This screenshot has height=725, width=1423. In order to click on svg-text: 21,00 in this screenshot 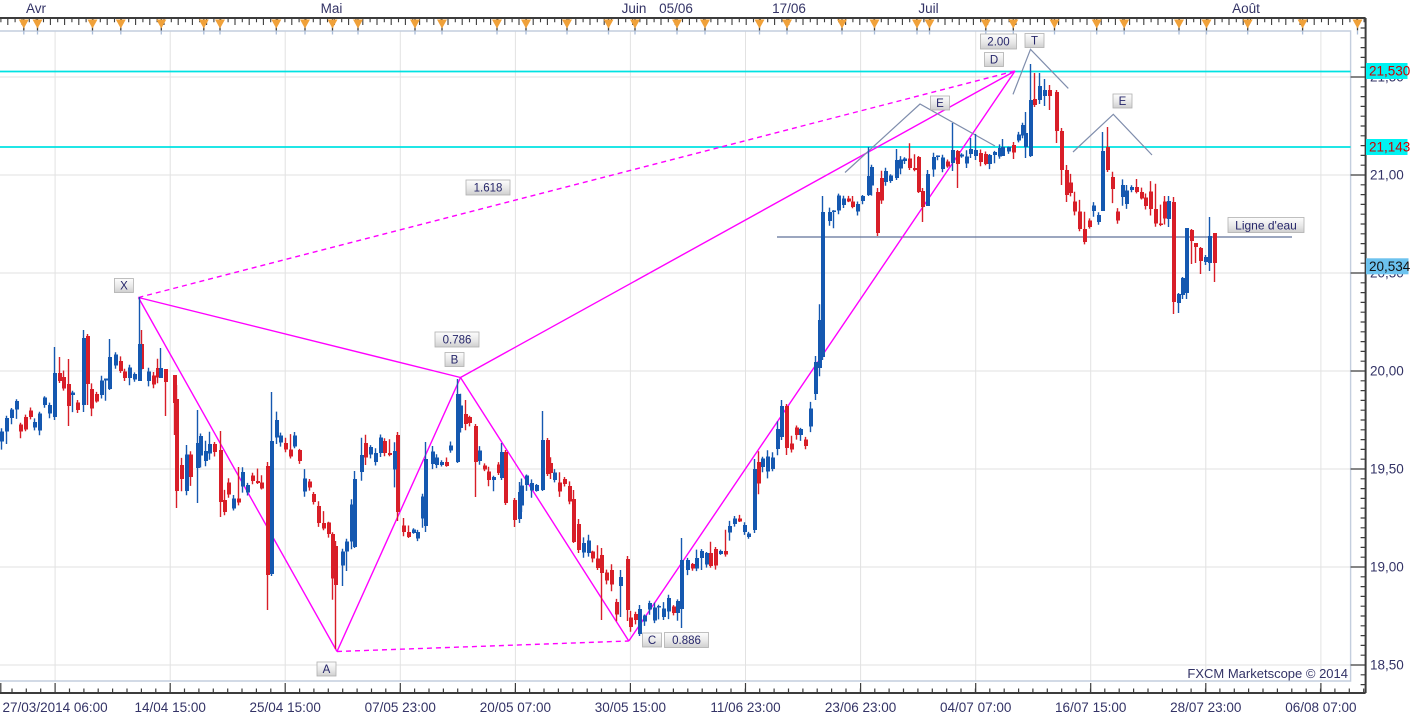, I will do `click(1387, 175)`.